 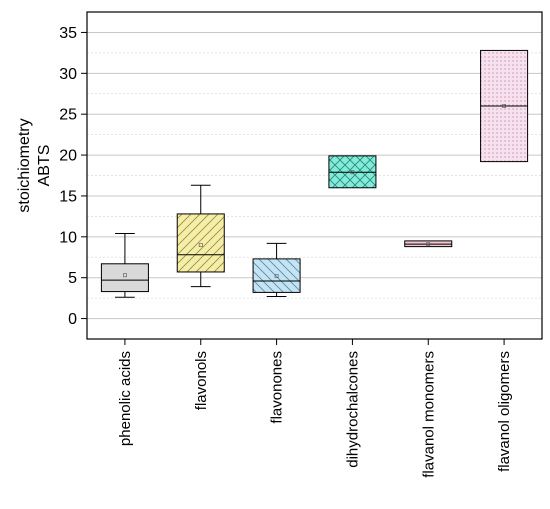 What do you see at coordinates (68, 74) in the screenshot?
I see `y-tick-label: 30` at bounding box center [68, 74].